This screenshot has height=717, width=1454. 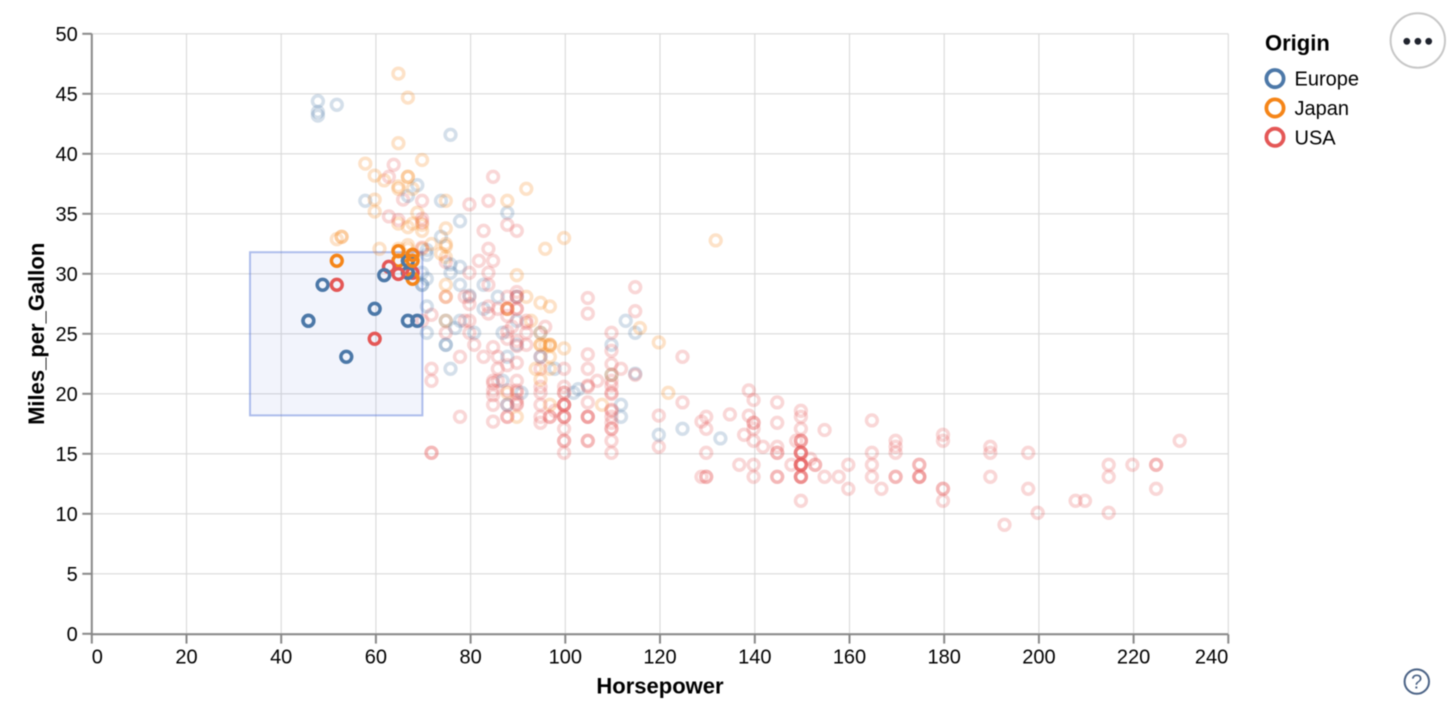 What do you see at coordinates (36, 334) in the screenshot?
I see `svg-text: Miles_per_Gallon` at bounding box center [36, 334].